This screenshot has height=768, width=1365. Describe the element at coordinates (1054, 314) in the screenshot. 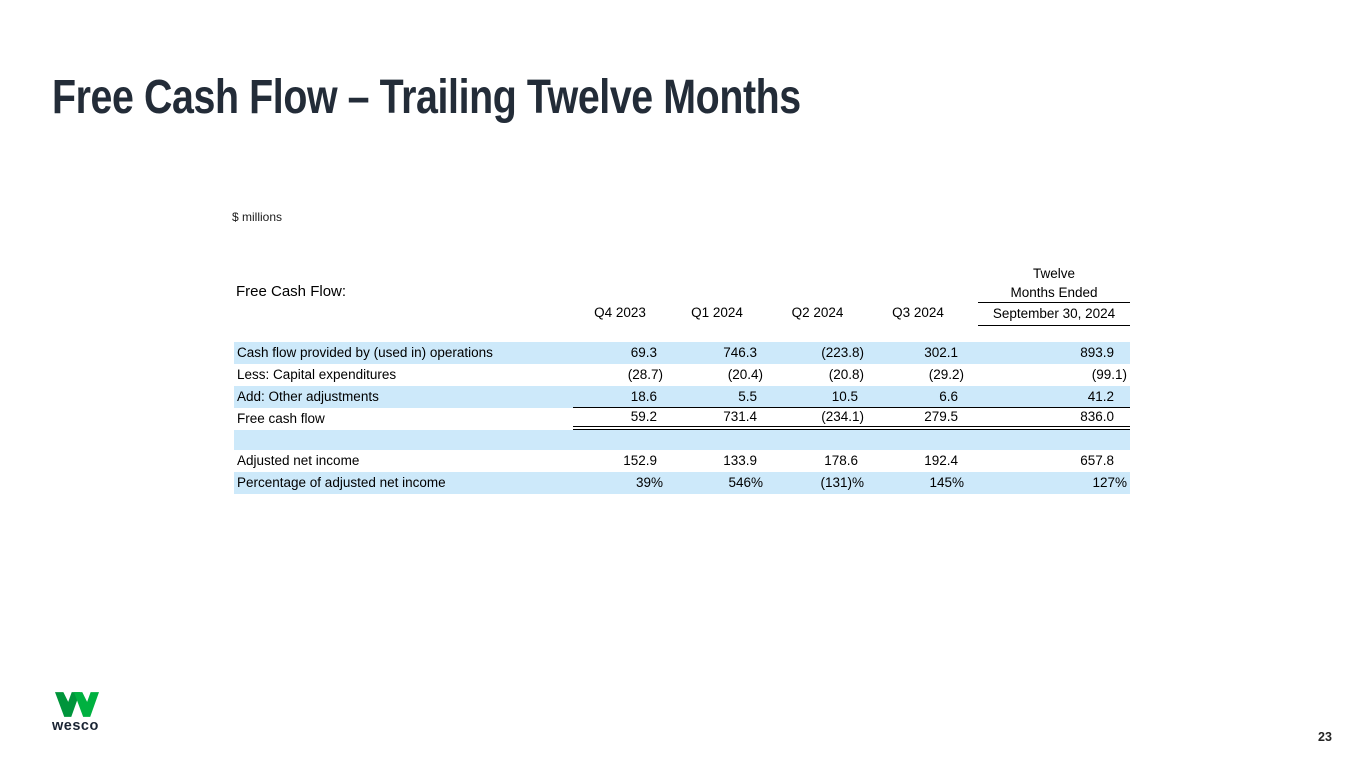

I see `ttm-header-date: September 30, 2024` at that location.